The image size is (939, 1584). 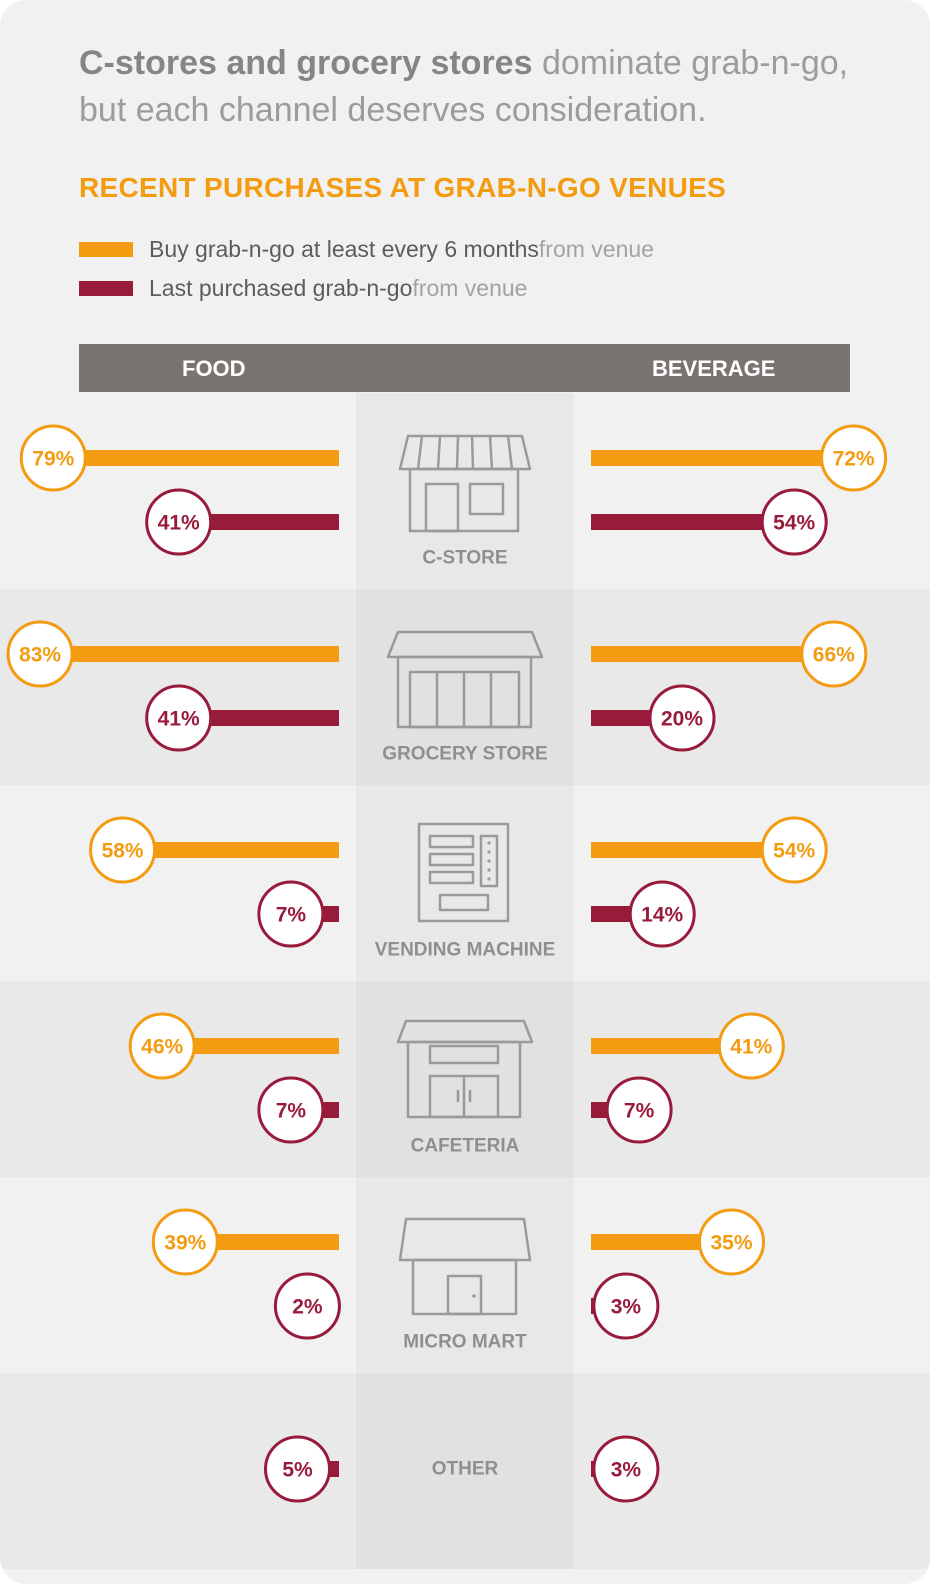 I want to click on door-handles, so click(x=464, y=1096).